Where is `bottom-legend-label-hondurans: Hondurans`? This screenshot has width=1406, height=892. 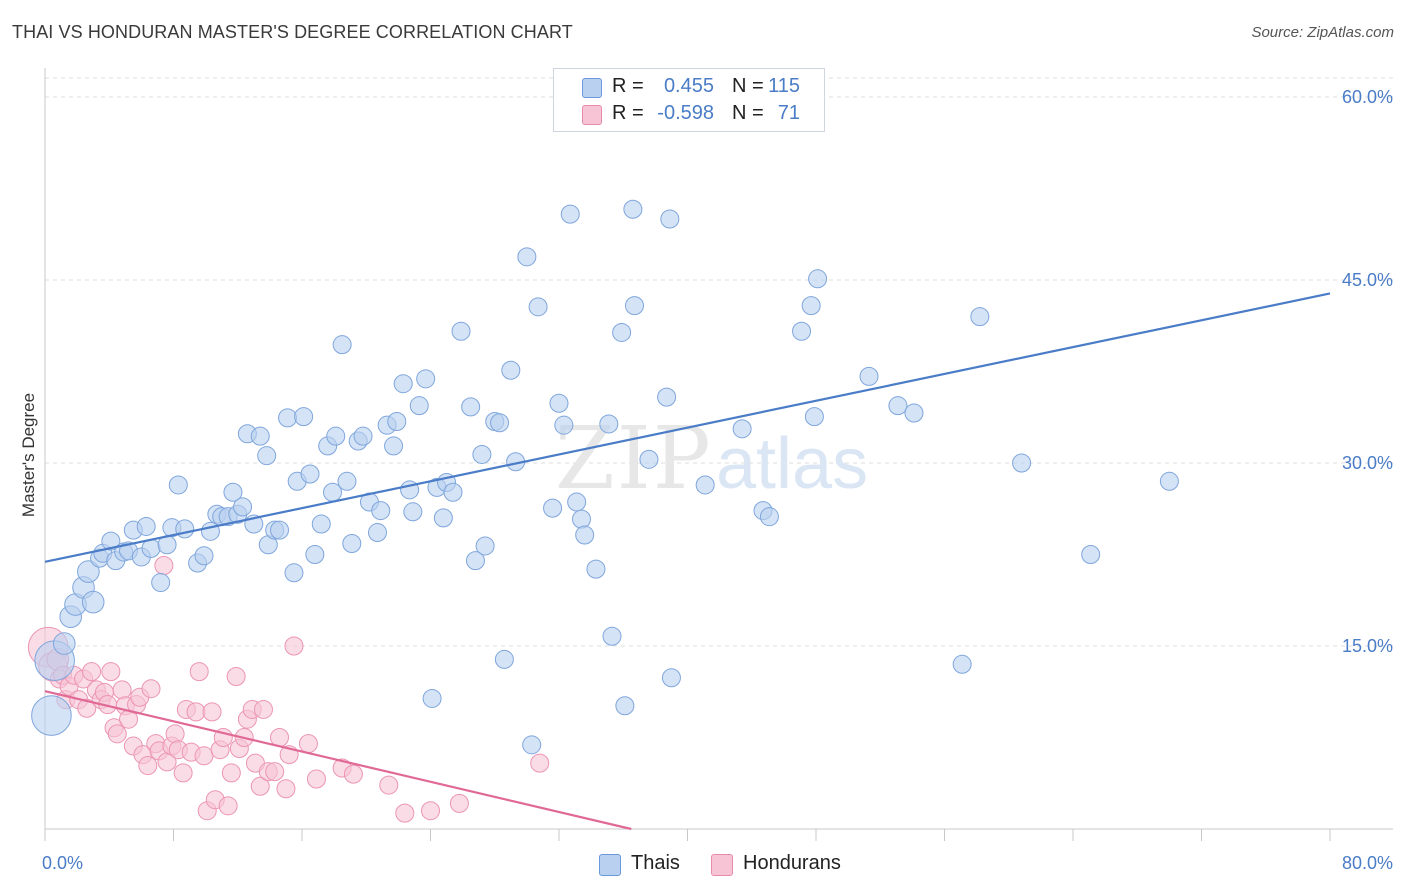 bottom-legend-label-hondurans: Hondurans is located at coordinates (792, 863).